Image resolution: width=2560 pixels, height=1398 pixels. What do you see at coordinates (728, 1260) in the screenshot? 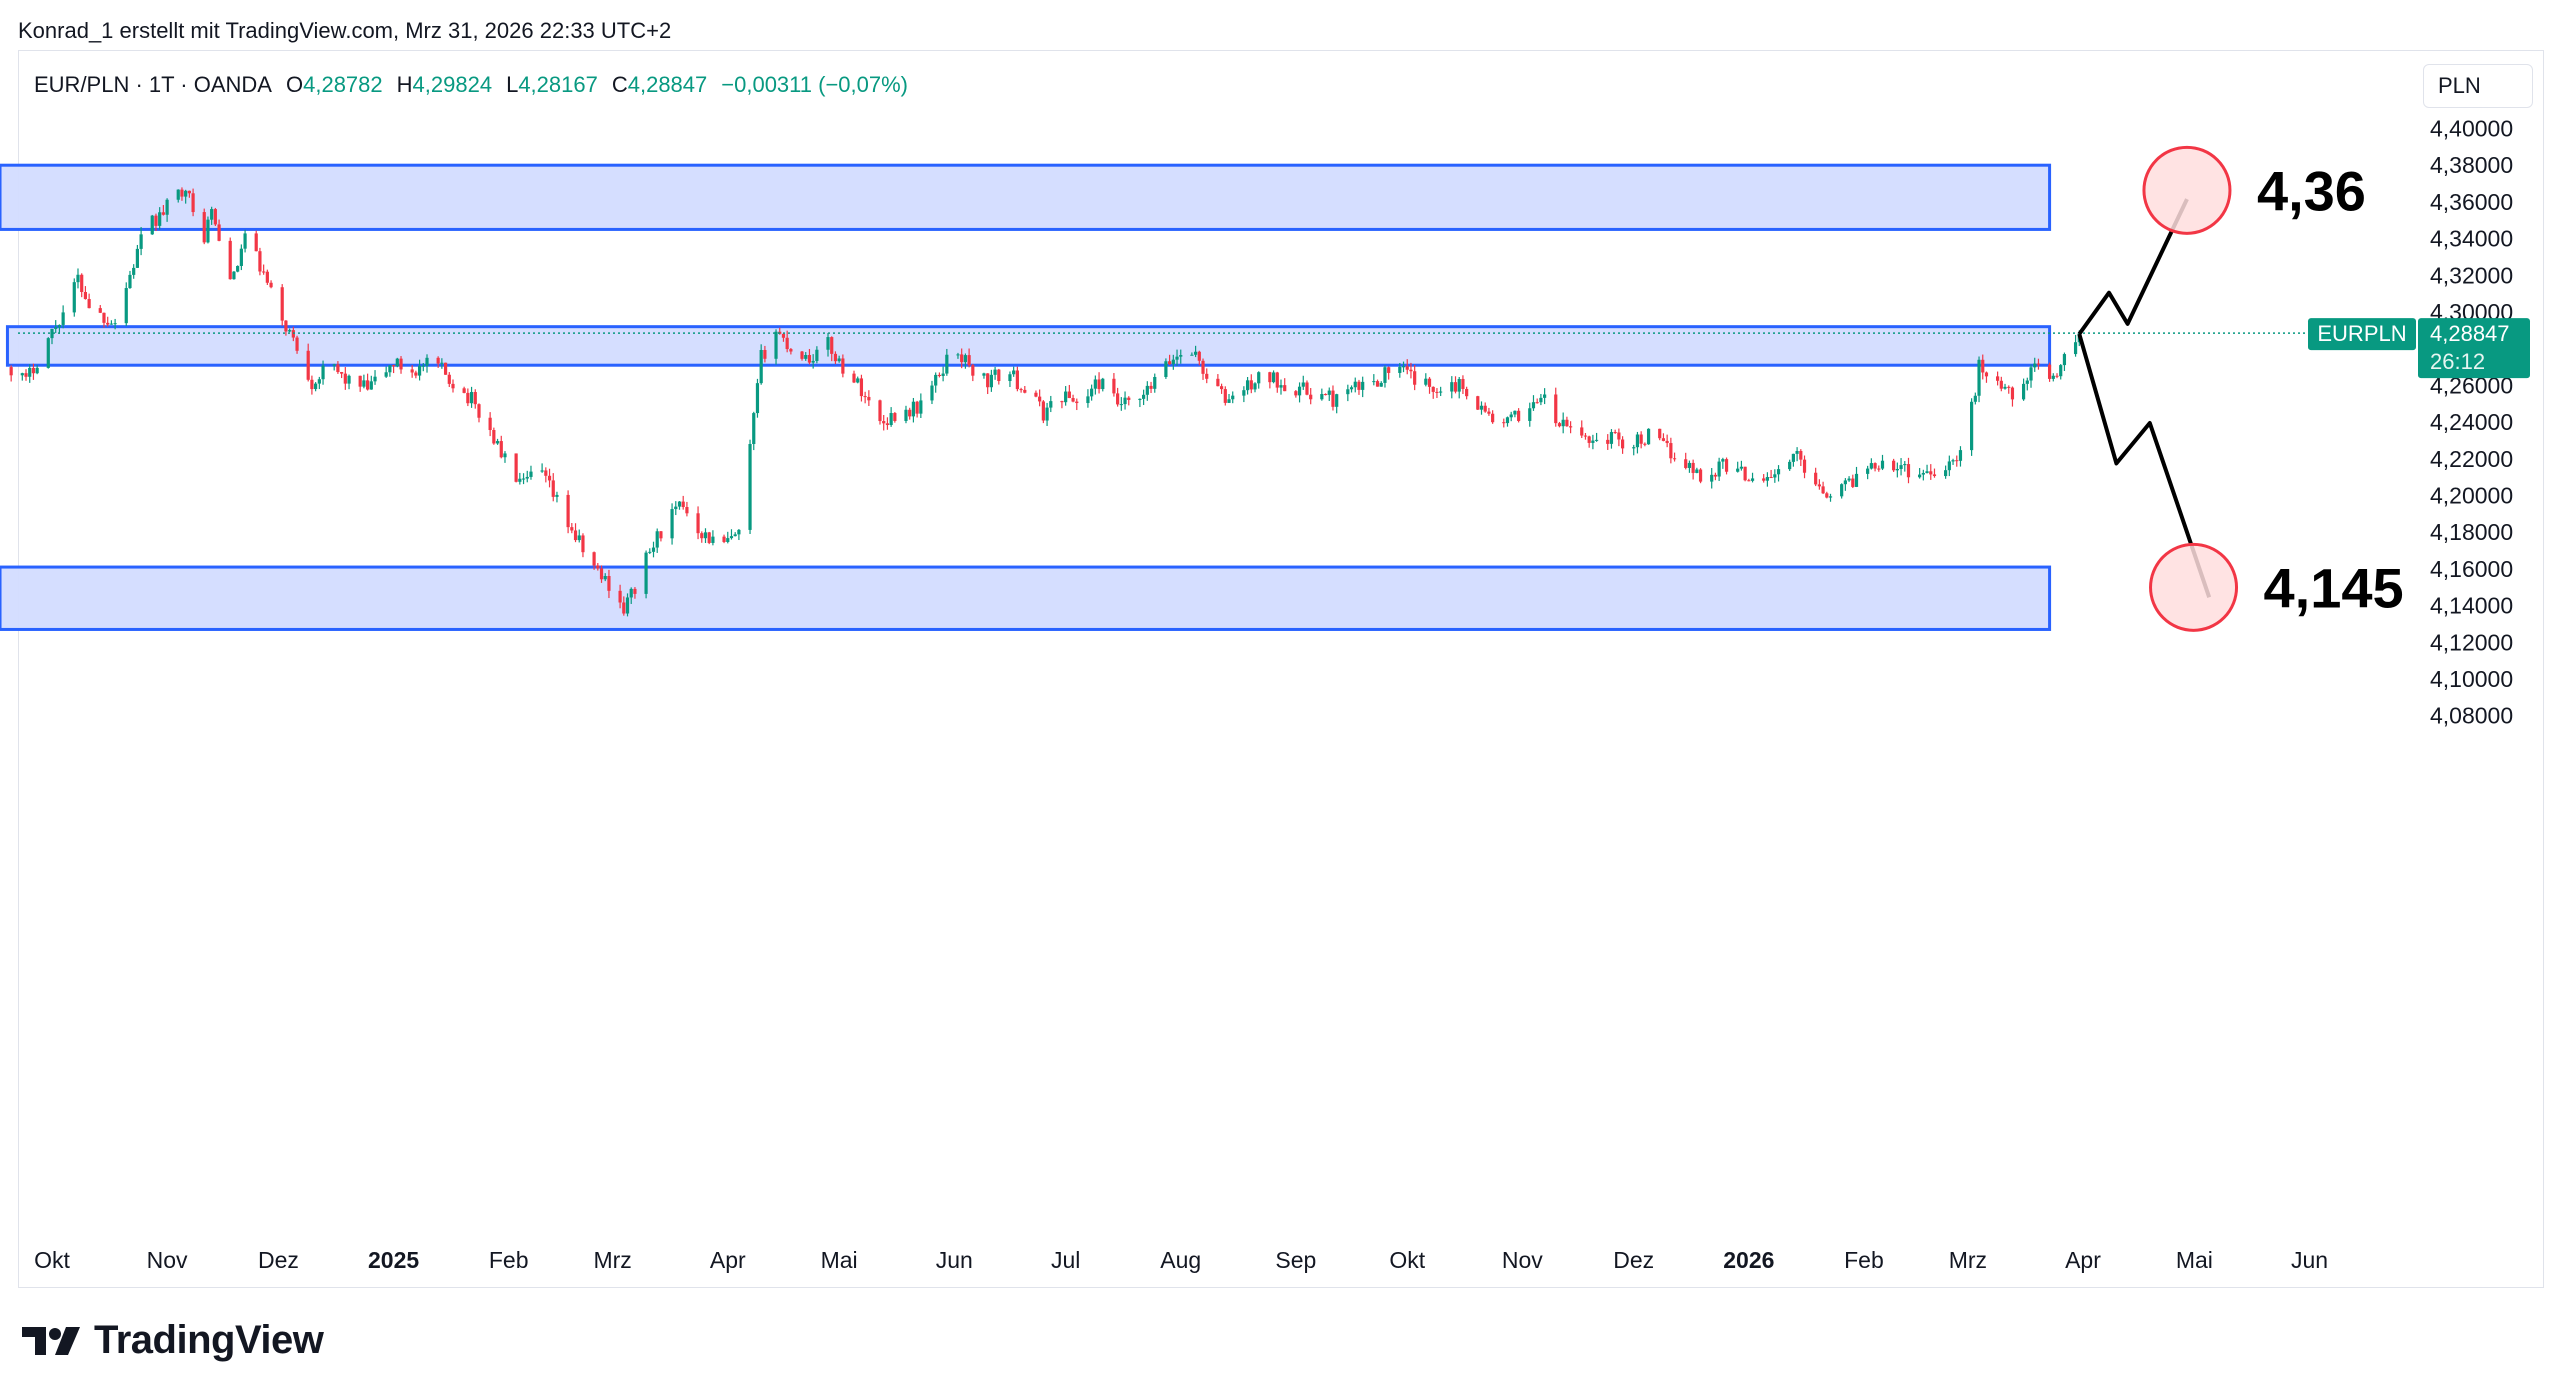
I see `x-tick-label: Apr` at bounding box center [728, 1260].